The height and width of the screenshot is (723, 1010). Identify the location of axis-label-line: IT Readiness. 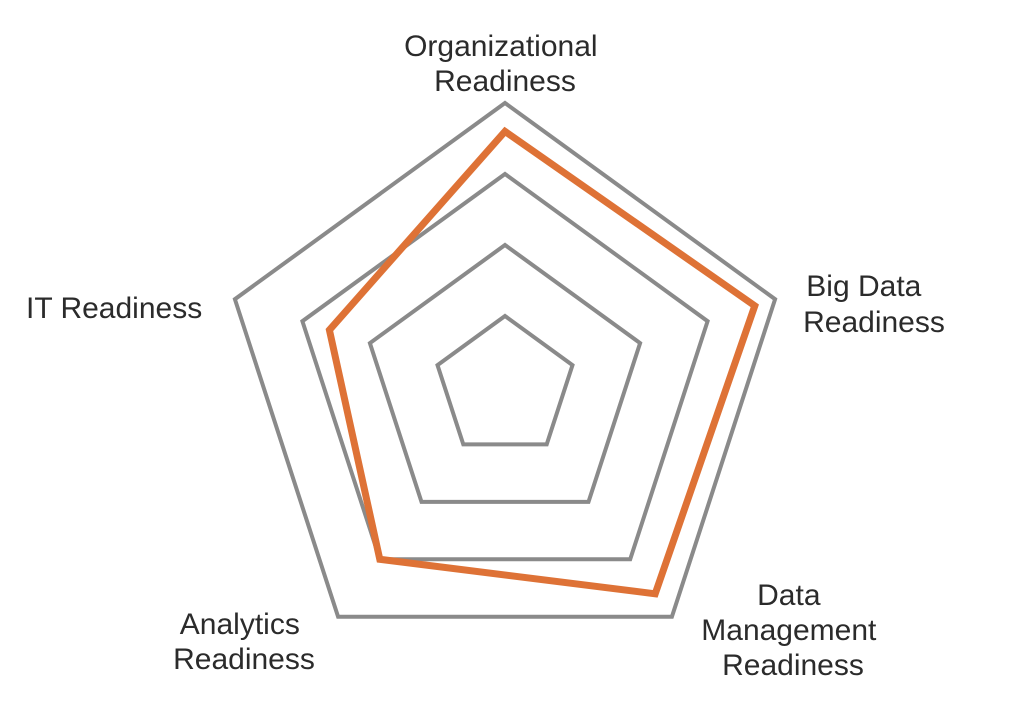
(114, 308).